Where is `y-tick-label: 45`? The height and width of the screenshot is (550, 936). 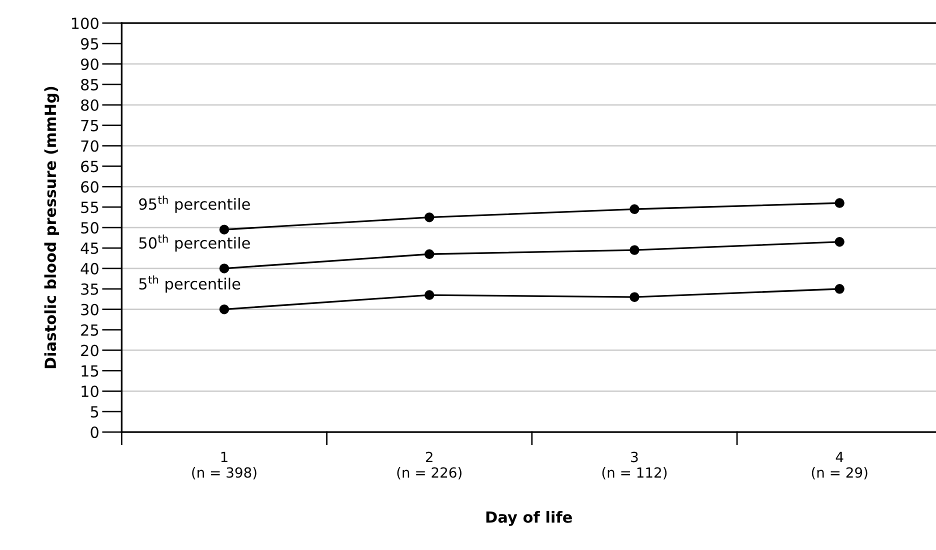 y-tick-label: 45 is located at coordinates (89, 248).